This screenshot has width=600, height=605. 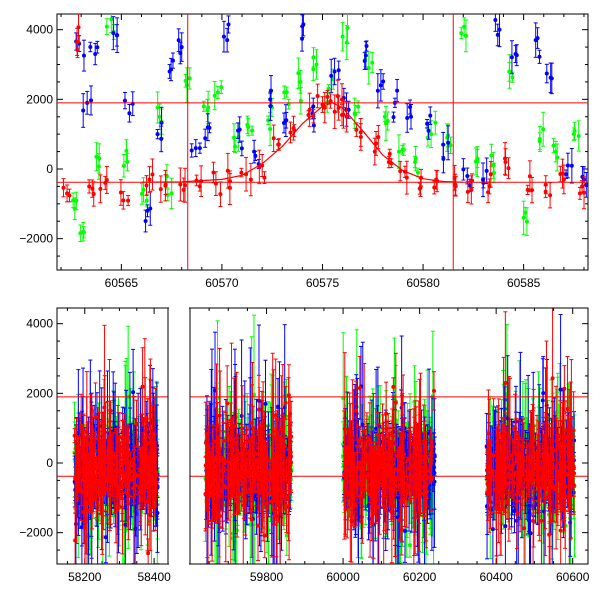 I want to click on top-xtick-label: 60585, so click(x=524, y=283).